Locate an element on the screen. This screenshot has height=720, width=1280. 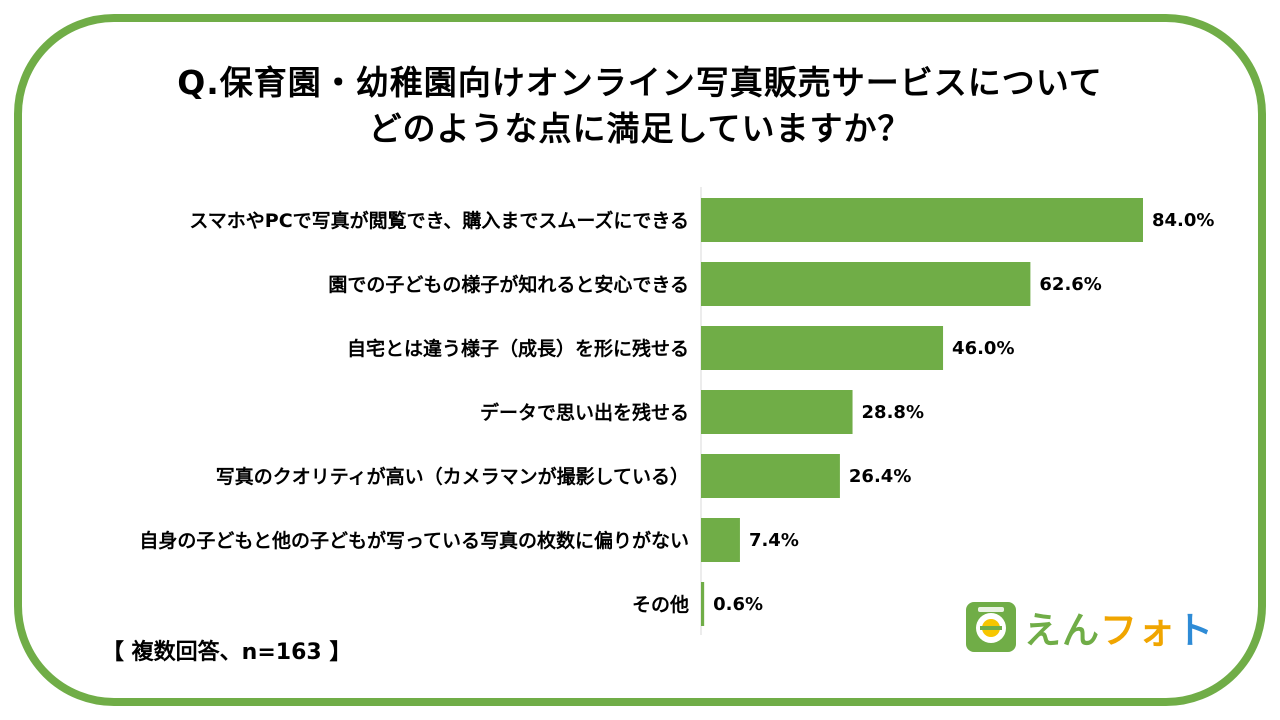
category-label-3: データで思い出を残せる is located at coordinates (584, 412).